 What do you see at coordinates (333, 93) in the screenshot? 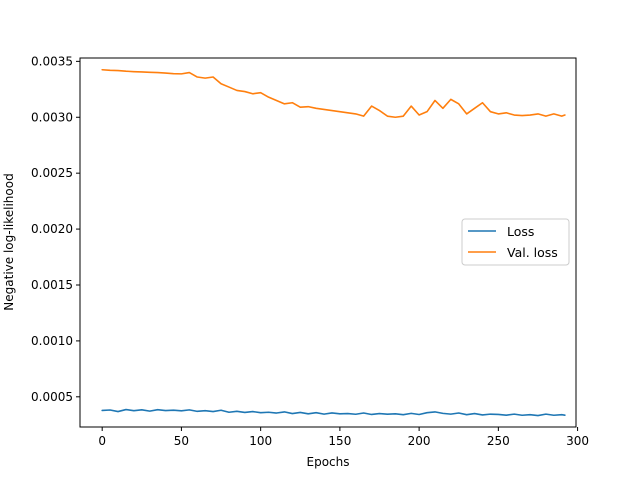
I see `series-line-val-loss` at bounding box center [333, 93].